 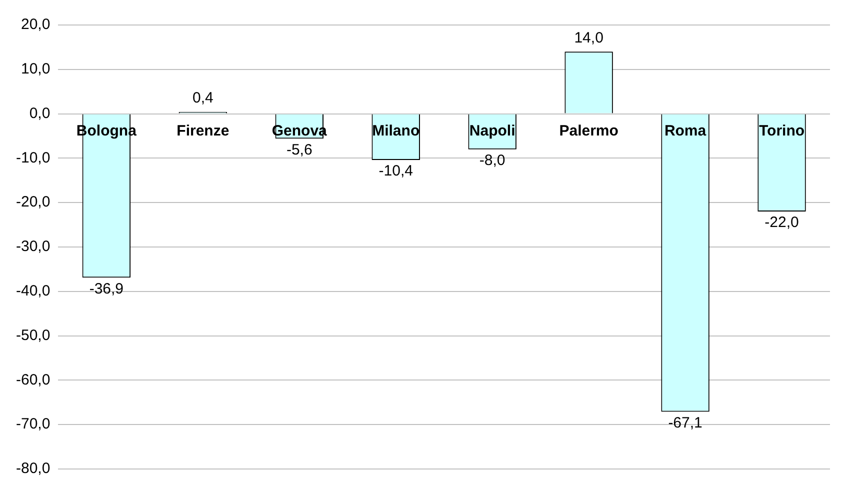 What do you see at coordinates (396, 131) in the screenshot?
I see `x-tick-label: Milano` at bounding box center [396, 131].